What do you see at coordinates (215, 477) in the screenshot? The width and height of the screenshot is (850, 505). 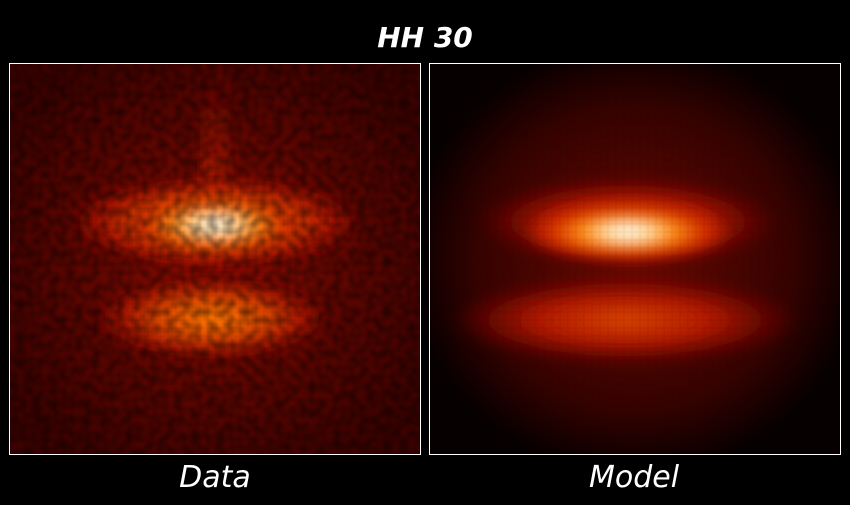 I see `panel-label: Data` at bounding box center [215, 477].